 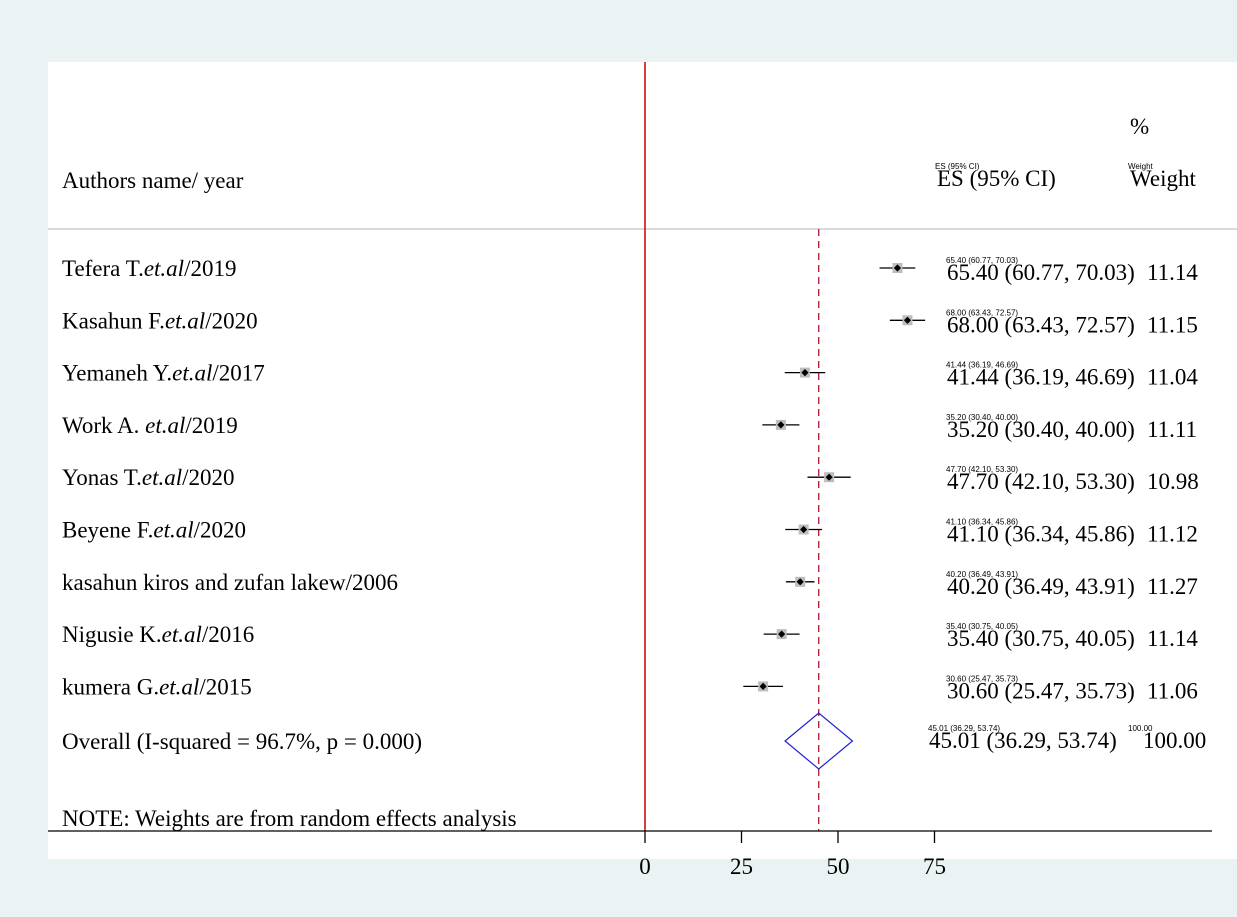 What do you see at coordinates (1141, 166) in the screenshot?
I see `weight-header-small: Weight` at bounding box center [1141, 166].